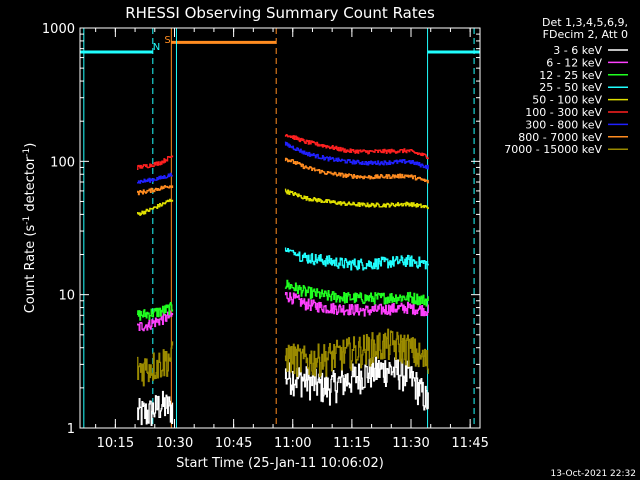 This screenshot has height=480, width=640. Describe the element at coordinates (283, 176) in the screenshot. I see `series-800-7000-kev` at that location.